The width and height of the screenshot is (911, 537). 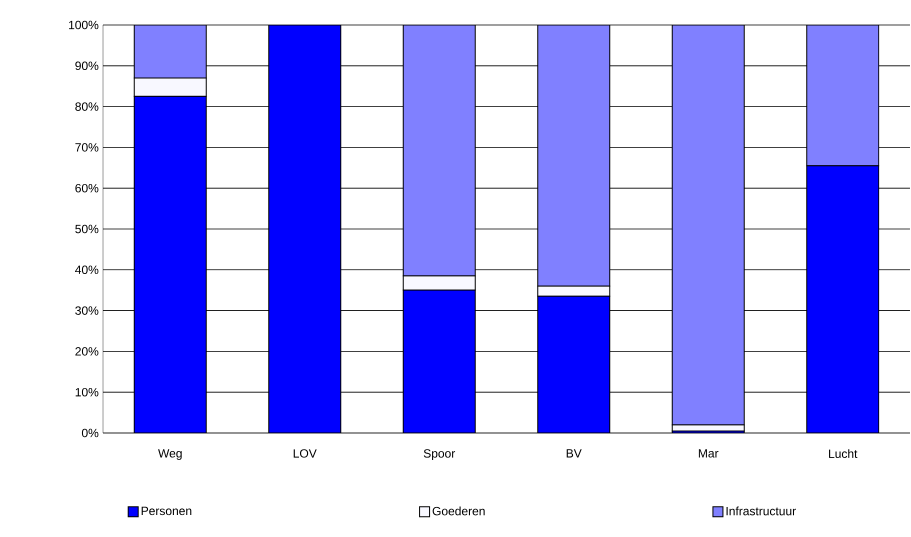 What do you see at coordinates (87, 392) in the screenshot?
I see `y-tick-label: 10%` at bounding box center [87, 392].